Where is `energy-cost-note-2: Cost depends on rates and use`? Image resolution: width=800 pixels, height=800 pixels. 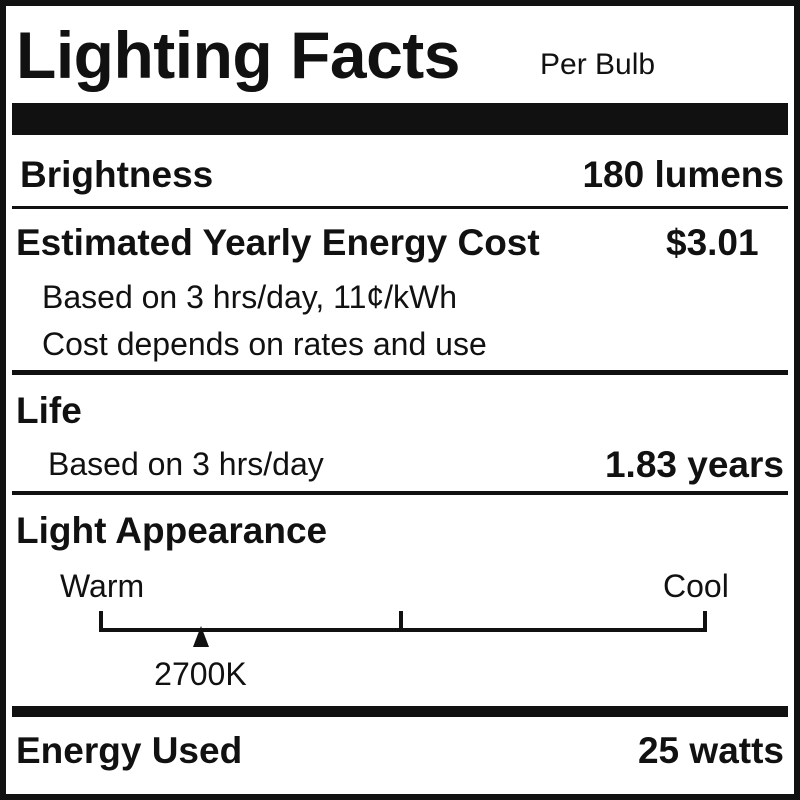 energy-cost-note-2: Cost depends on rates and use is located at coordinates (264, 344).